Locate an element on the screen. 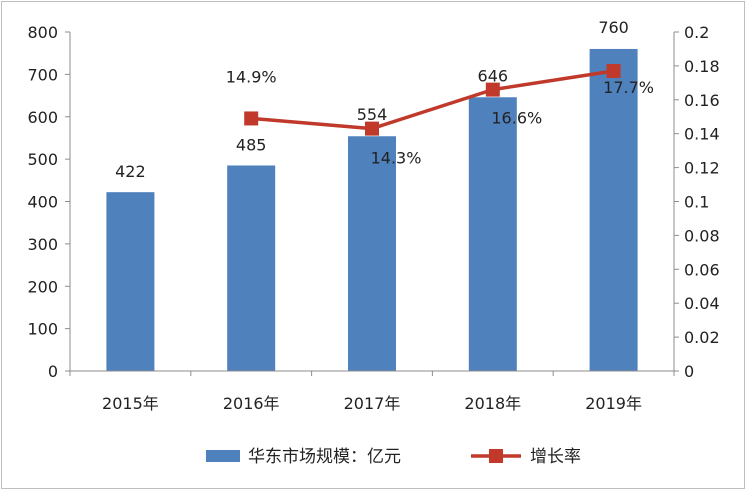 This screenshot has width=748, height=492. x-tick-label: 2015年 is located at coordinates (130, 403).